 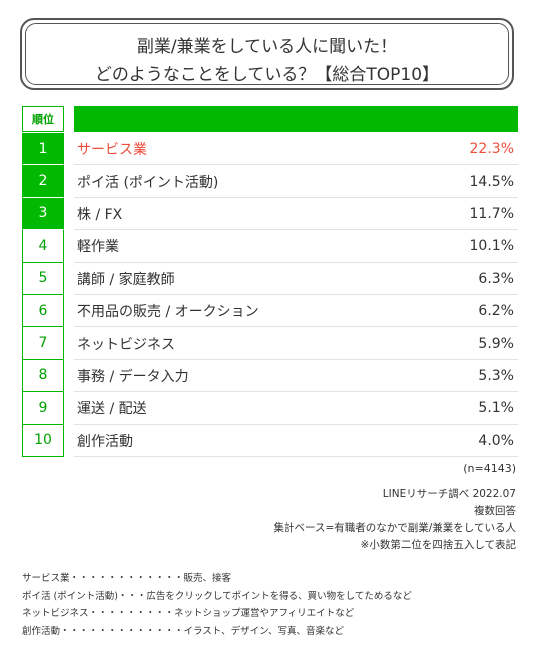 I want to click on table-row: 8 事務 / データ入力 5.3%, so click(x=270, y=376).